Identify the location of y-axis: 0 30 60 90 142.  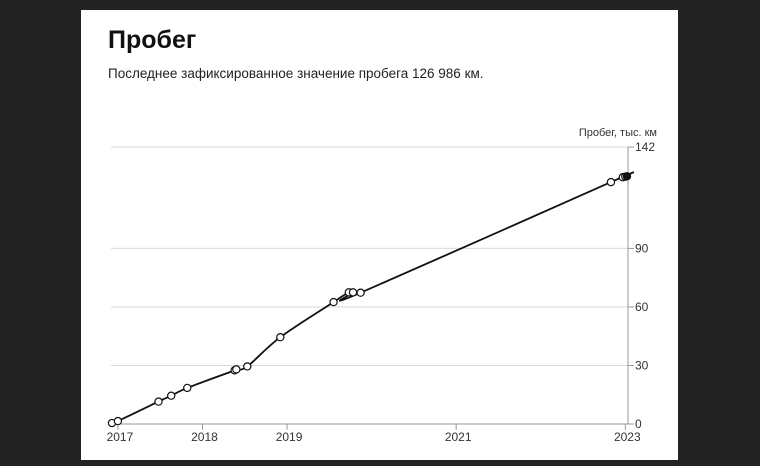
(641, 285).